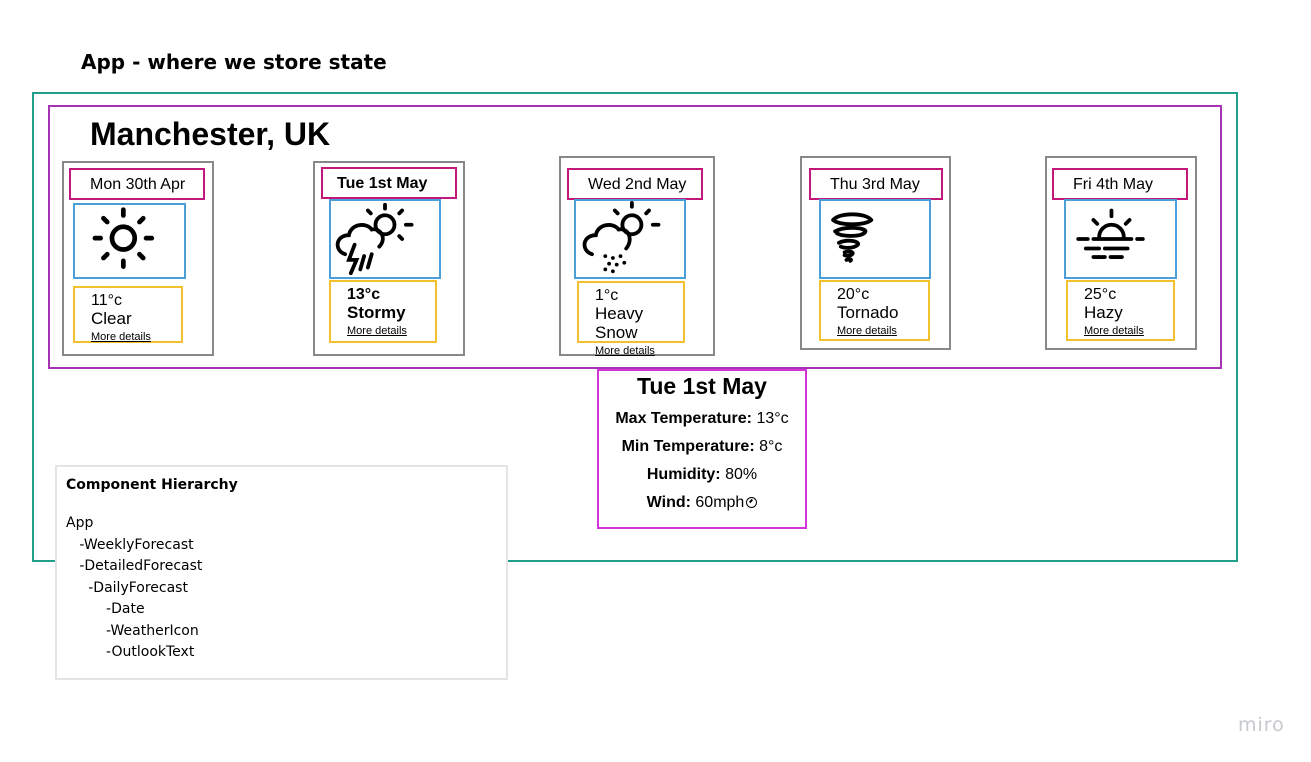 The height and width of the screenshot is (762, 1311). Describe the element at coordinates (868, 312) in the screenshot. I see `condition: Tornado` at that location.